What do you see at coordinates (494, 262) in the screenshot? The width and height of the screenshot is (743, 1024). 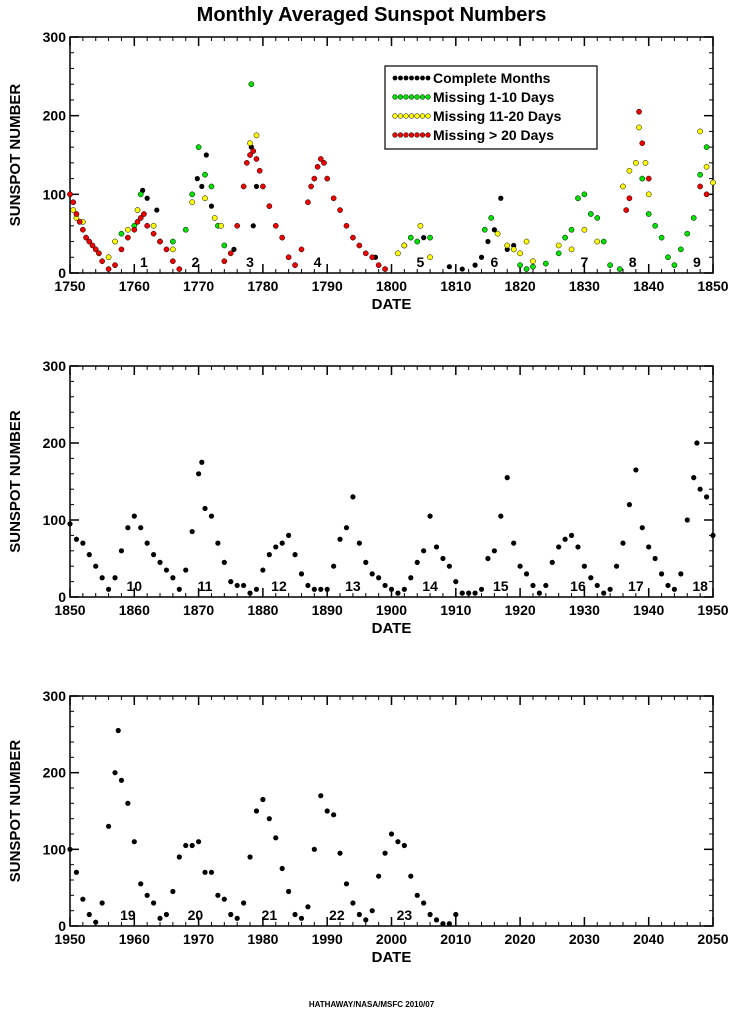 I see `cycle-label: 6` at bounding box center [494, 262].